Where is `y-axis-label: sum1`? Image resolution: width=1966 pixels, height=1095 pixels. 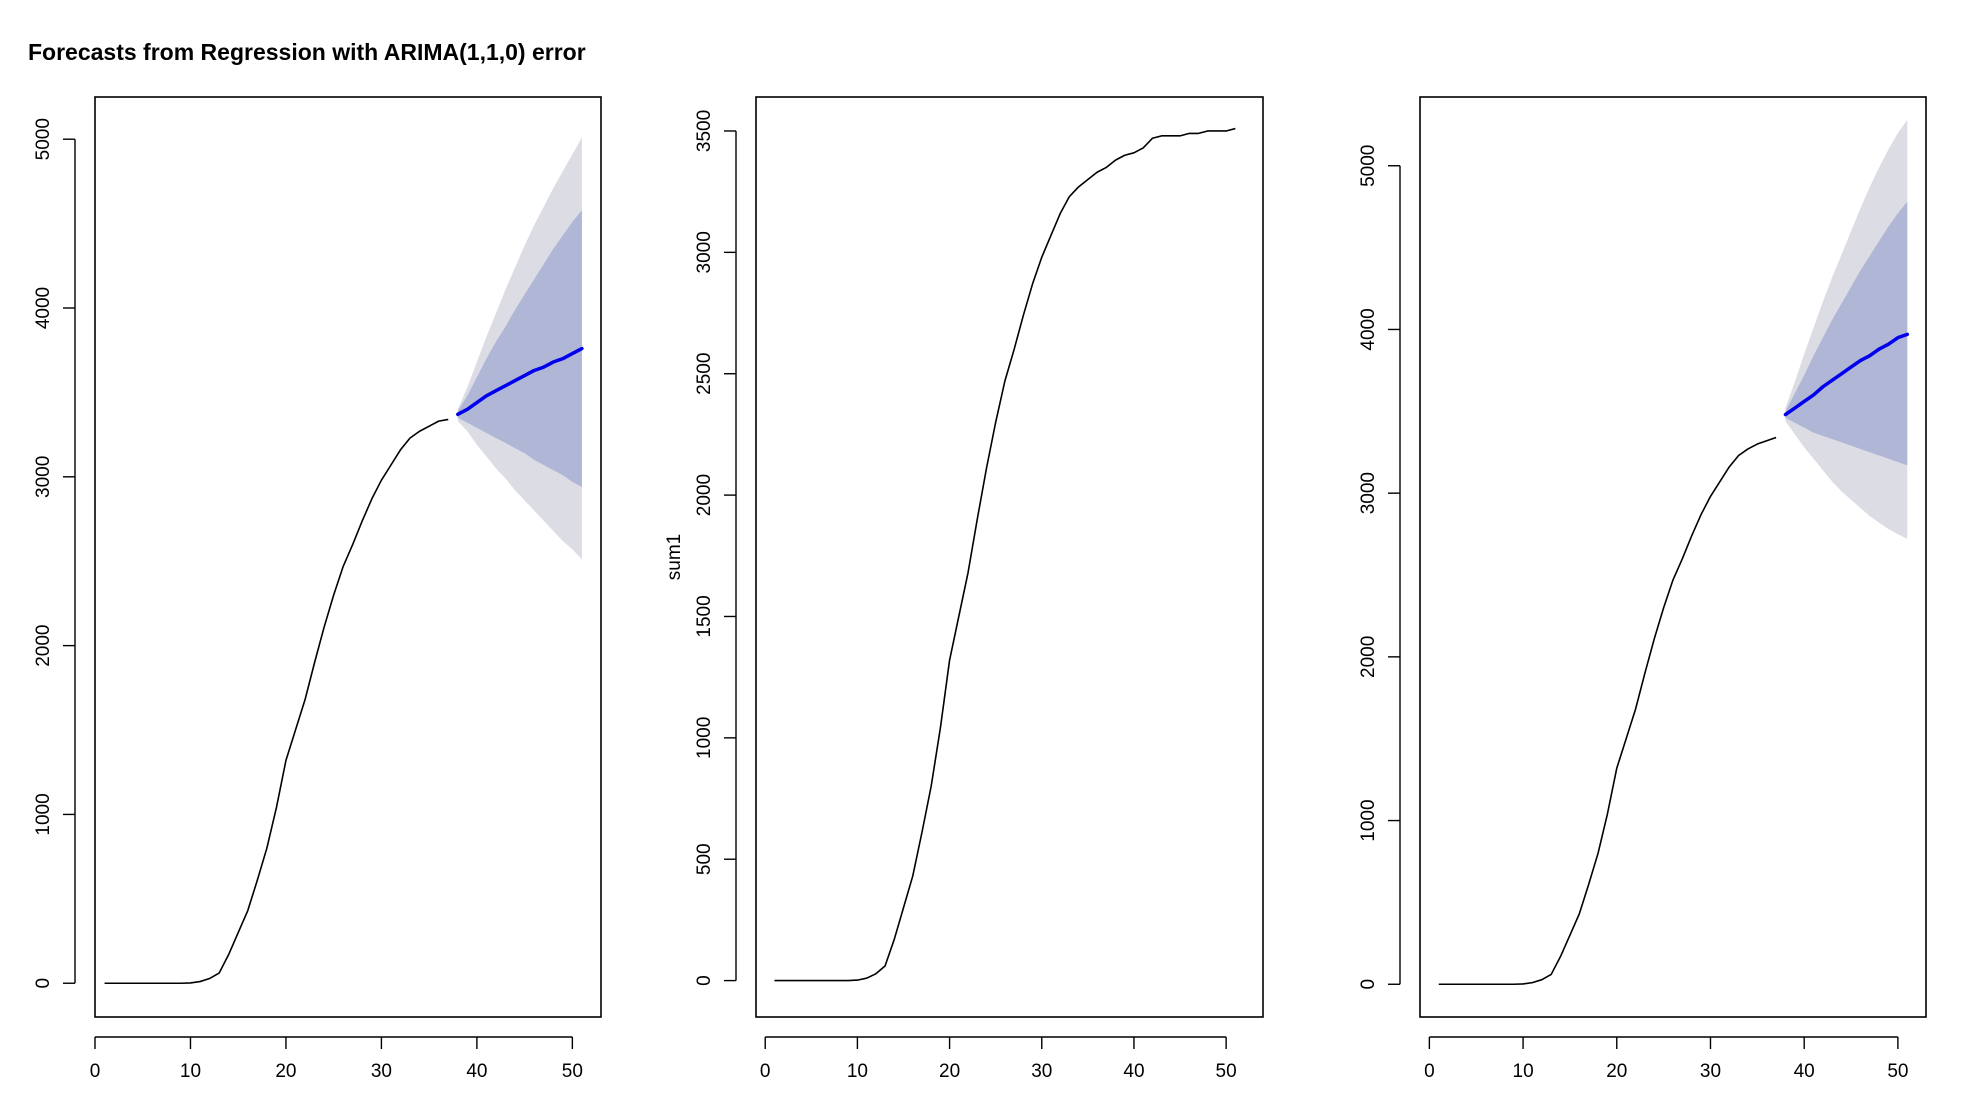
y-axis-label: sum1 is located at coordinates (674, 557).